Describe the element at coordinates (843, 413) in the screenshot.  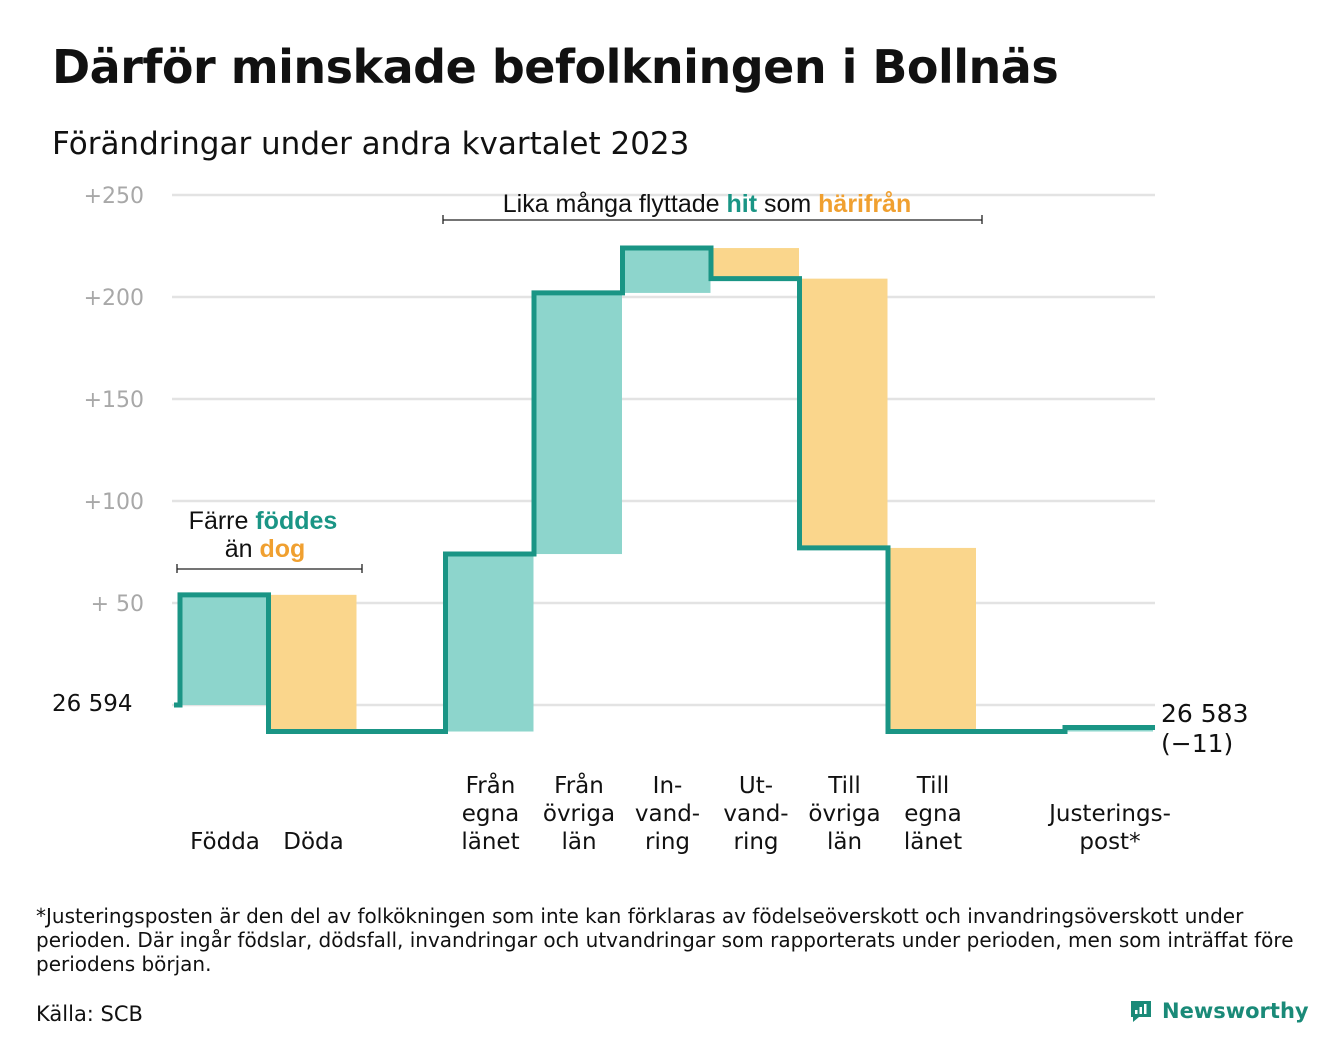
I see `bar-till_ovriga` at that location.